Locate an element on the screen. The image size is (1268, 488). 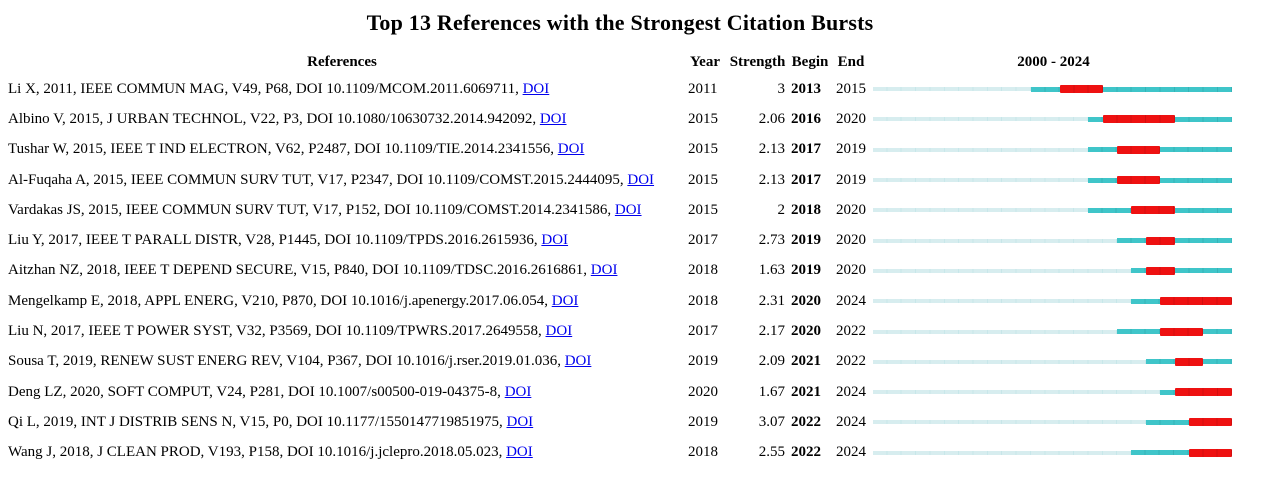
begin-value: 2013 is located at coordinates (806, 88).